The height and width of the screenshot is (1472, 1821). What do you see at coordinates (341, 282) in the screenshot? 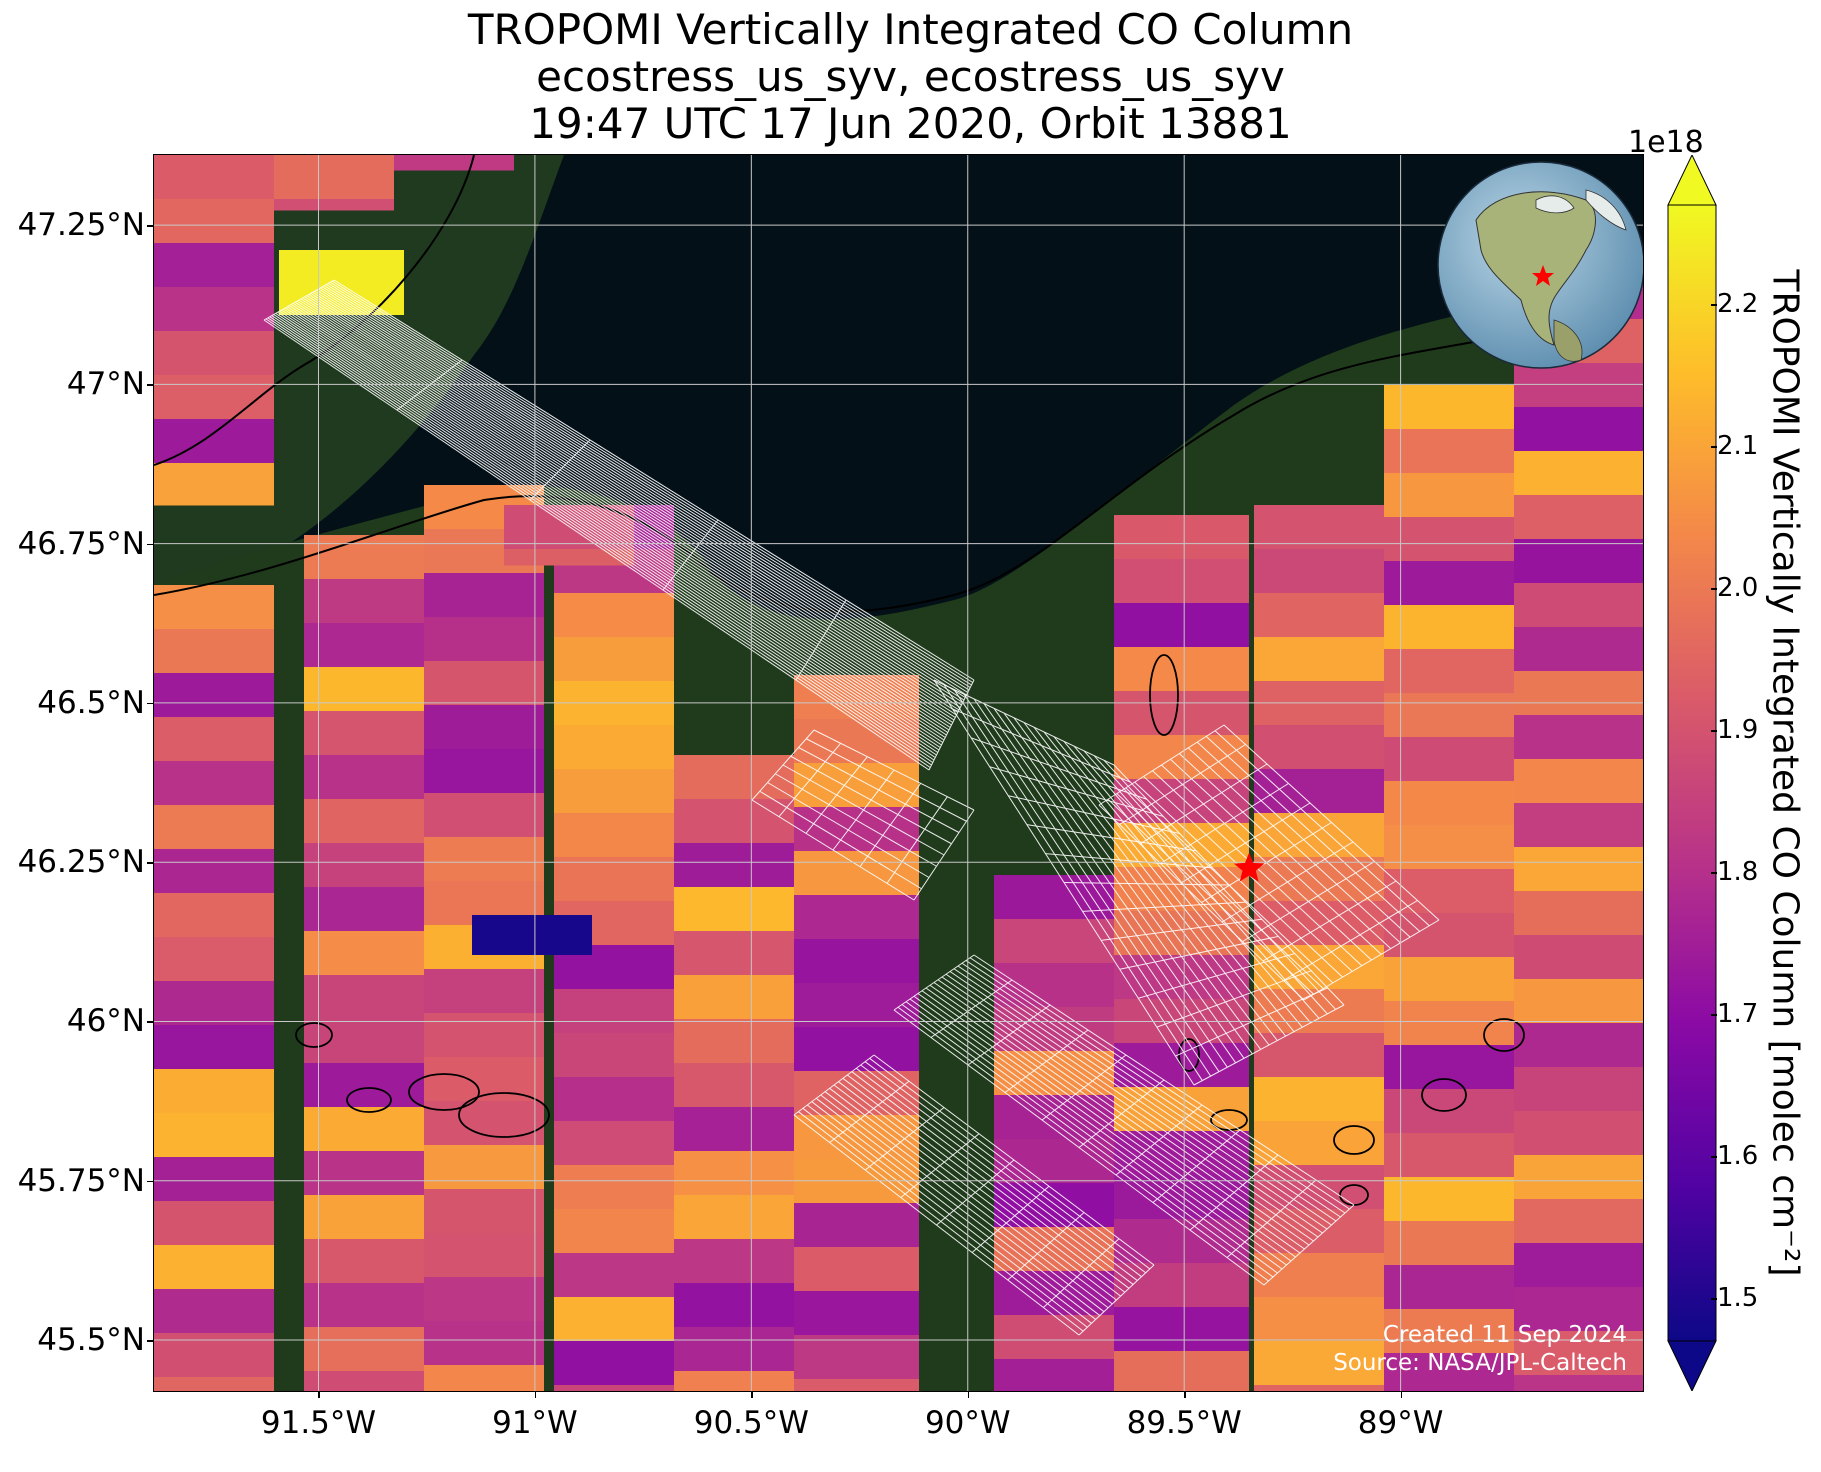
I see `co-pixel-high` at bounding box center [341, 282].